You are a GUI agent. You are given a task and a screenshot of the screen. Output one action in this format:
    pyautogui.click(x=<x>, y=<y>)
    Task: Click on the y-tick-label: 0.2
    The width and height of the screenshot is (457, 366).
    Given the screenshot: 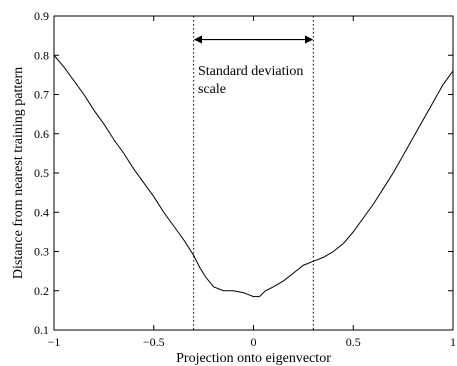 What is the action you would take?
    pyautogui.click(x=41, y=291)
    